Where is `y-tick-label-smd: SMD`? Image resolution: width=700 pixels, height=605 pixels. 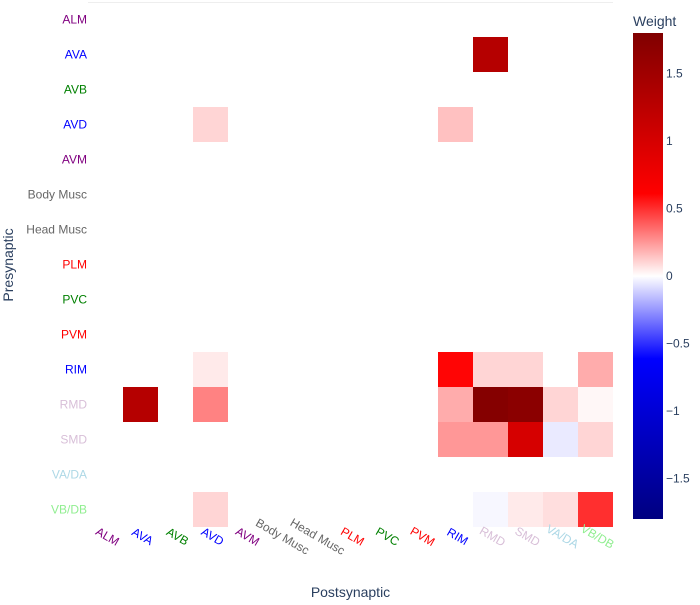 y-tick-label-smd: SMD is located at coordinates (73, 440).